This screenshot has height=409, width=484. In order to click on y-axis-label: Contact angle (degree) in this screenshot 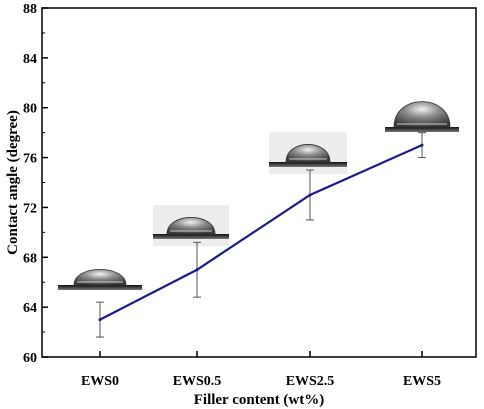, I will do `click(13, 182)`.